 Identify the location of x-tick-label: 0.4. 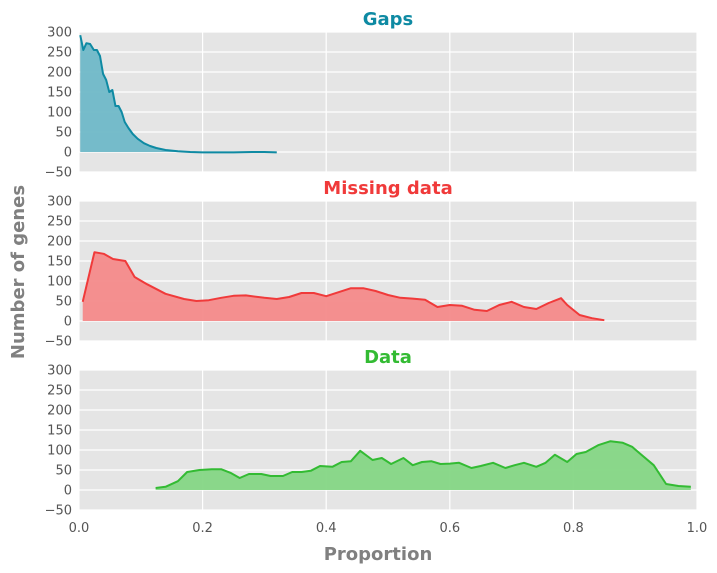
(326, 528).